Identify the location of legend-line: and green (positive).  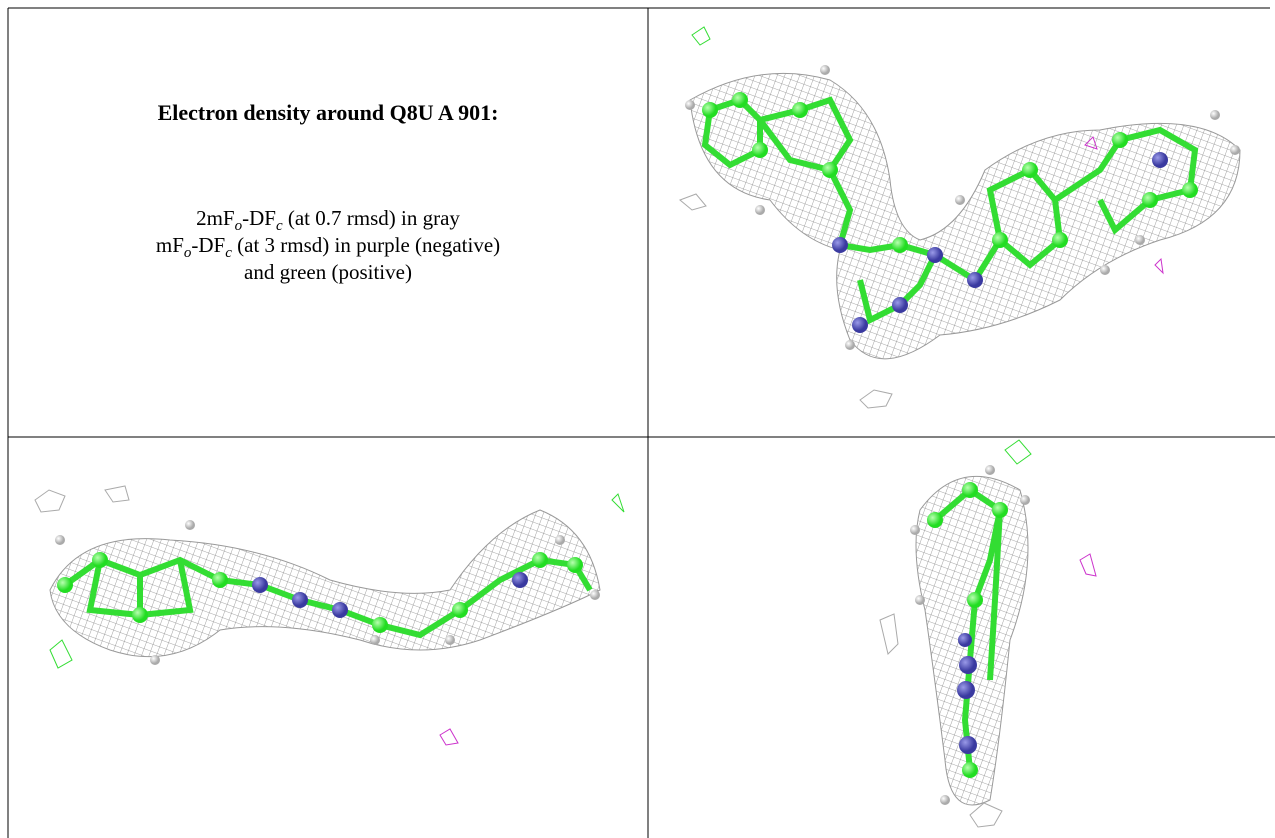
(328, 272).